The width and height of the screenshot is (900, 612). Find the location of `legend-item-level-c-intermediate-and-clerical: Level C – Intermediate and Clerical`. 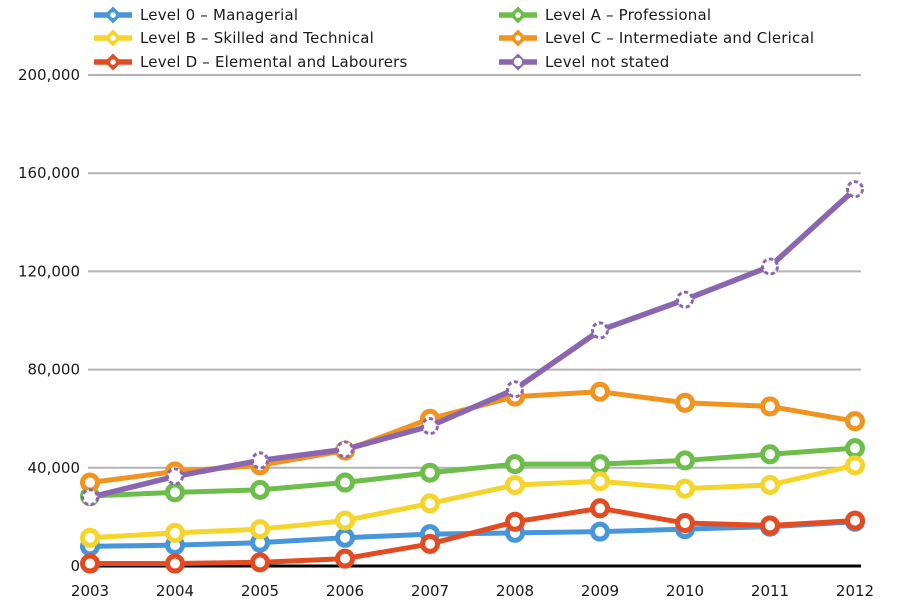

legend-item-level-c-intermediate-and-clerical: Level C – Intermediate and Clerical is located at coordinates (656, 39).